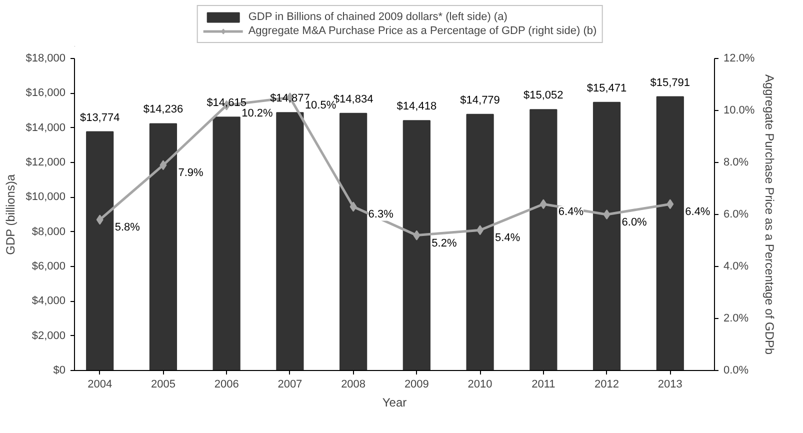 The height and width of the screenshot is (433, 803). I want to click on y2-tick-label: 2.0%, so click(736, 318).